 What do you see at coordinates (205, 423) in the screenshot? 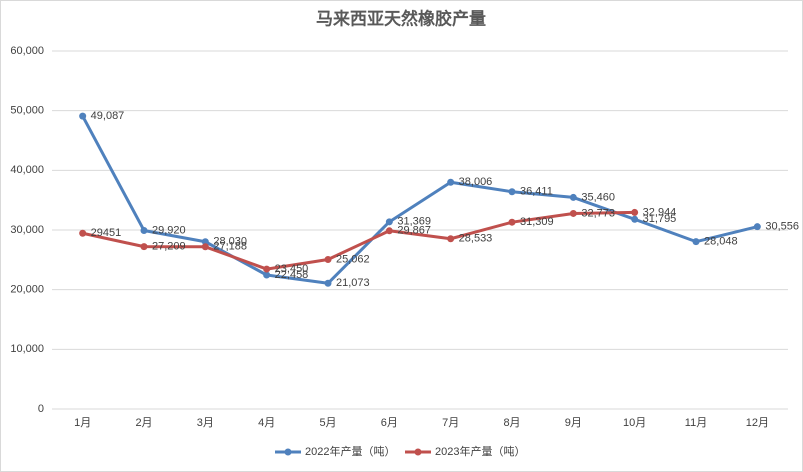
I see `x-tick-label: 3月` at bounding box center [205, 423].